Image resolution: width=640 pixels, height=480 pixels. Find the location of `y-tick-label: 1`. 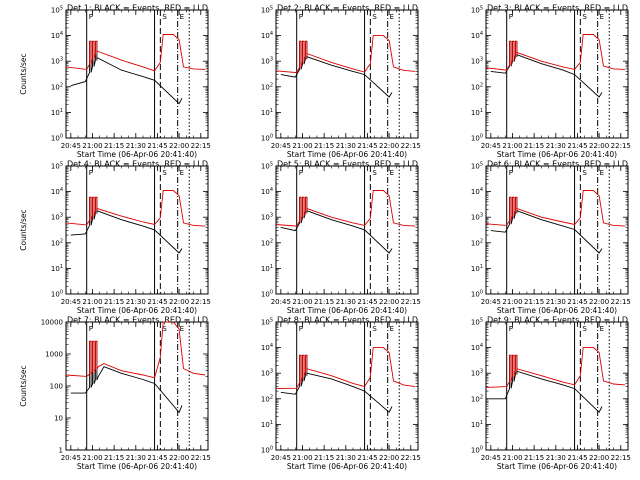

y-tick-label: 1 is located at coordinates (61, 451).